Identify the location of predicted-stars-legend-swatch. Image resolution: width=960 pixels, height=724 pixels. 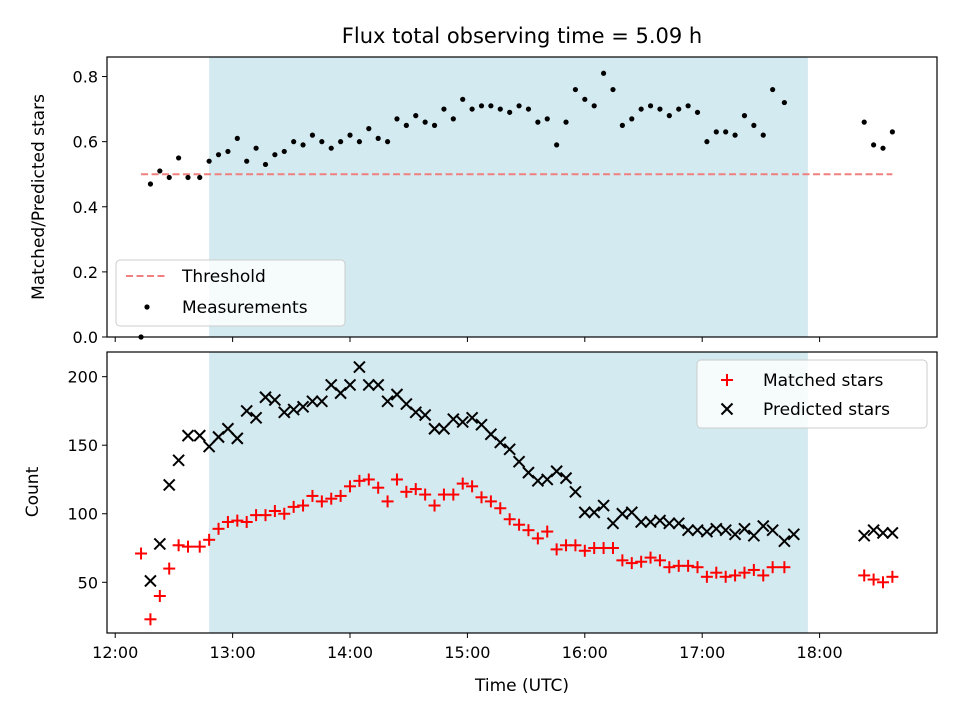
(727, 409).